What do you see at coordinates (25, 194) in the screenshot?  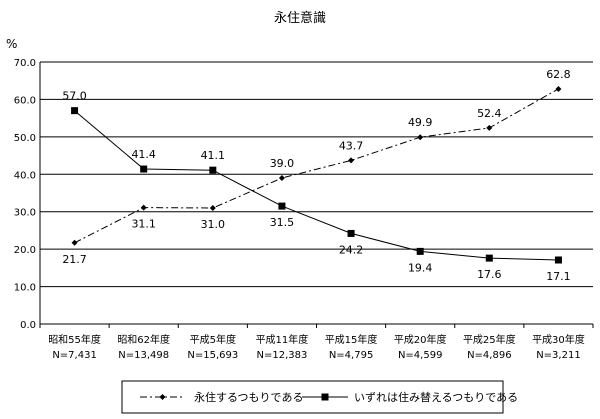 I see `y-tick-labels: 0.0 10.0 20.0 30.0 40.0 50.0 60.0 70.0` at bounding box center [25, 194].